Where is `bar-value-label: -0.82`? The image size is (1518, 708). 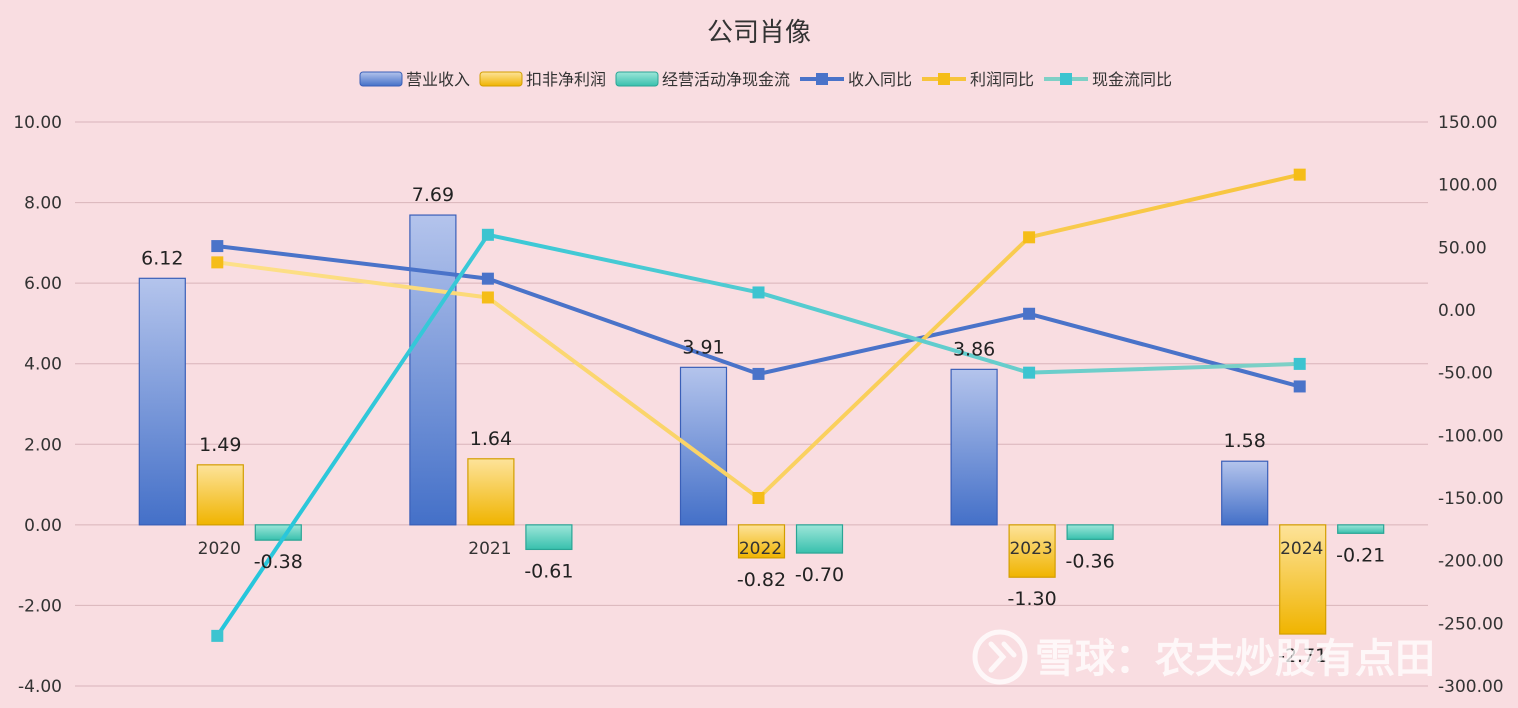
bar-value-label: -0.82 is located at coordinates (761, 580).